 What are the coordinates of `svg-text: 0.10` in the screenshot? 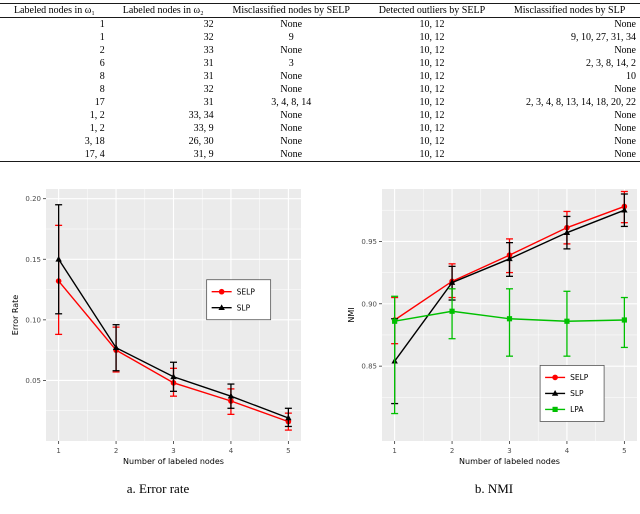 It's located at (33, 320).